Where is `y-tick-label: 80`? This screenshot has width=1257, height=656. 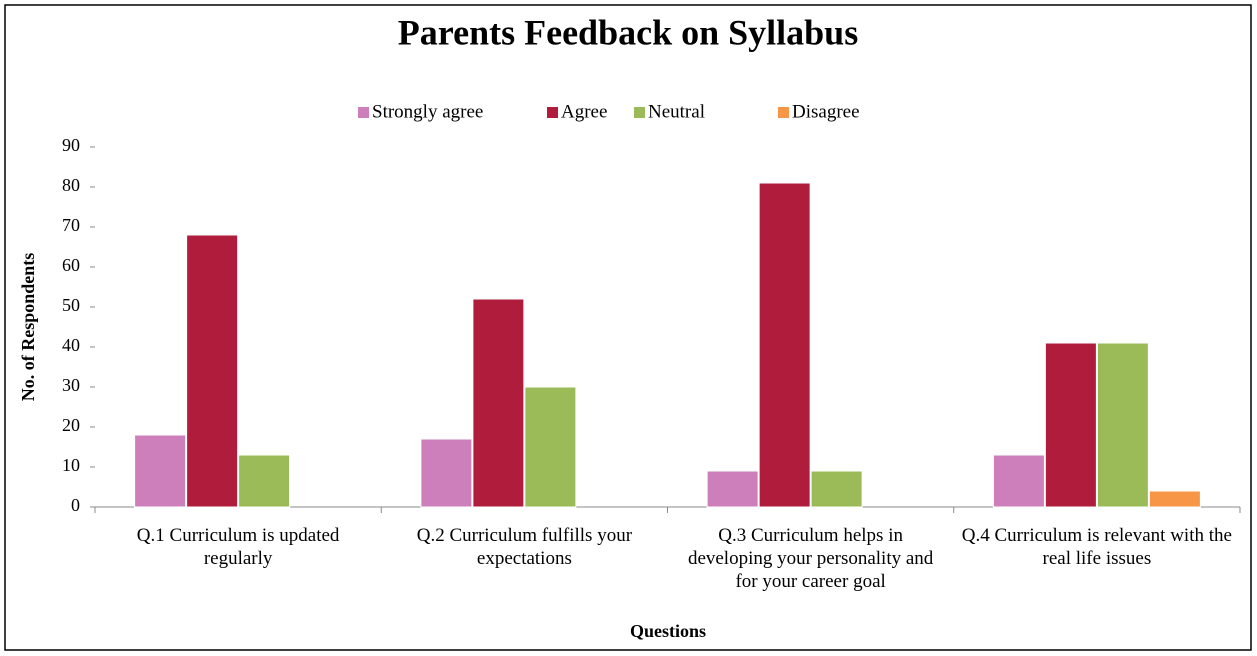 y-tick-label: 80 is located at coordinates (71, 185).